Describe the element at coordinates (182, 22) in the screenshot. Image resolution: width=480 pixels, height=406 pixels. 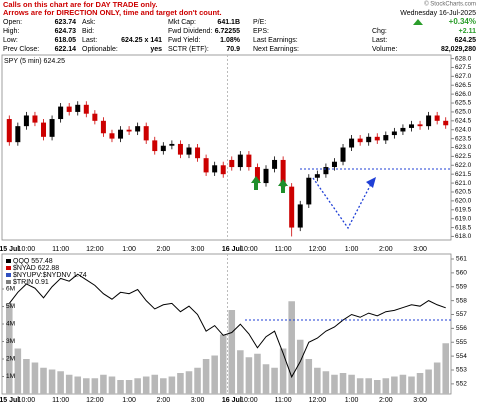
I see `field-label: Mkt Cap:` at that location.